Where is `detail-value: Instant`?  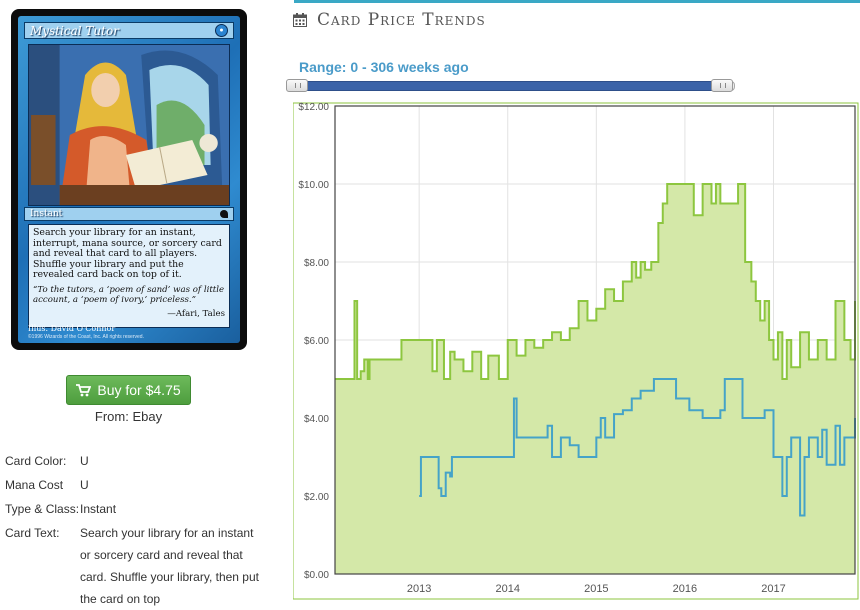 detail-value: Instant is located at coordinates (98, 509).